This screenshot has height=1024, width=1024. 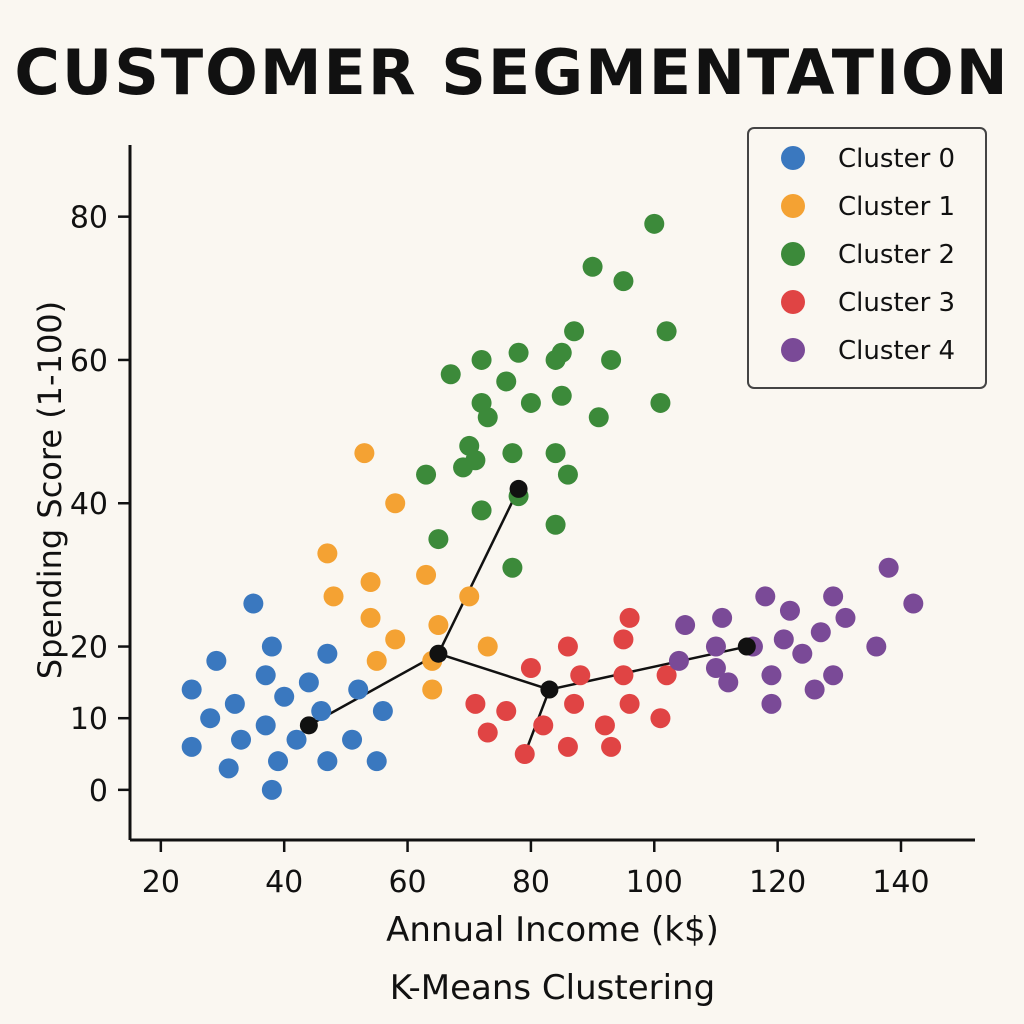 I want to click on y-tick-label: 80, so click(x=89, y=218).